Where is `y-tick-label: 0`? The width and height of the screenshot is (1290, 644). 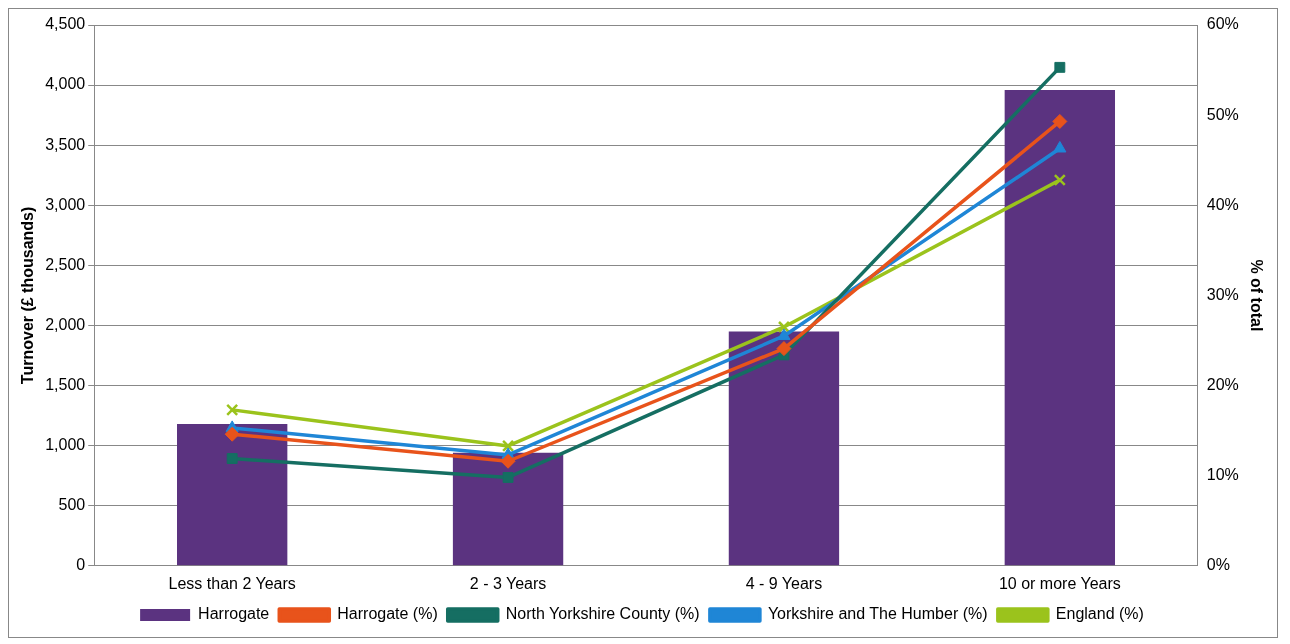 y-tick-label: 0 is located at coordinates (81, 565).